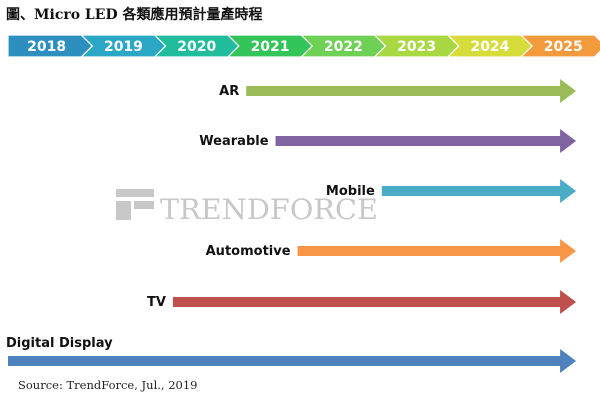  What do you see at coordinates (233, 141) in the screenshot?
I see `application-label: Wearable` at bounding box center [233, 141].